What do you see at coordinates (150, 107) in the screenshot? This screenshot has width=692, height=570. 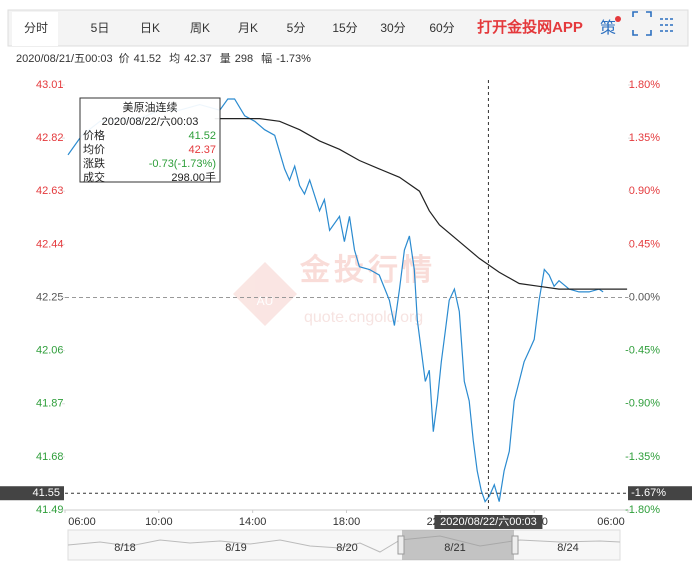 I see `tooltip-title: 美原油连续` at bounding box center [150, 107].